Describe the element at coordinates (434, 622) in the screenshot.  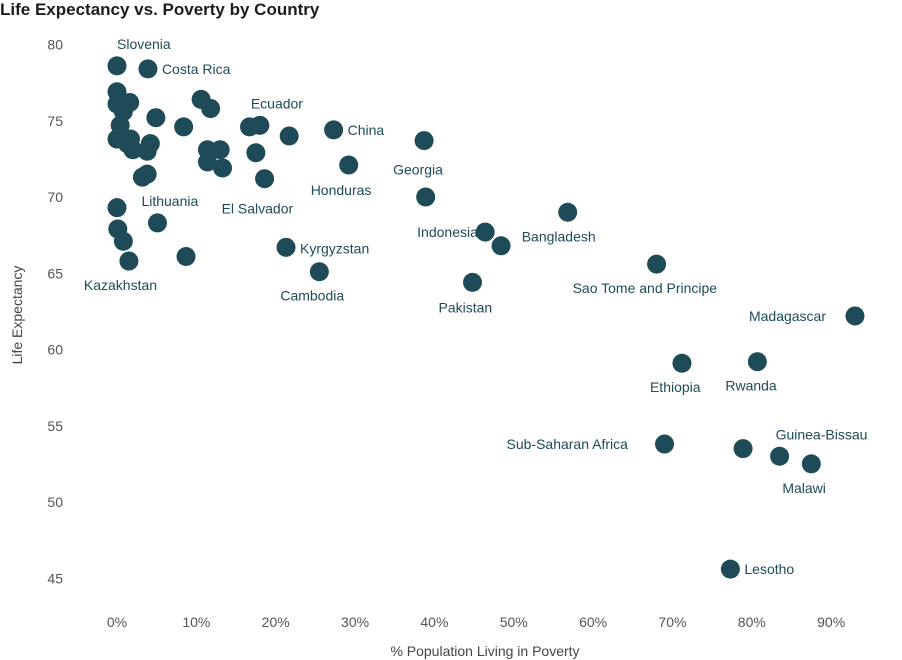
I see `x-tick-label: 40%` at that location.